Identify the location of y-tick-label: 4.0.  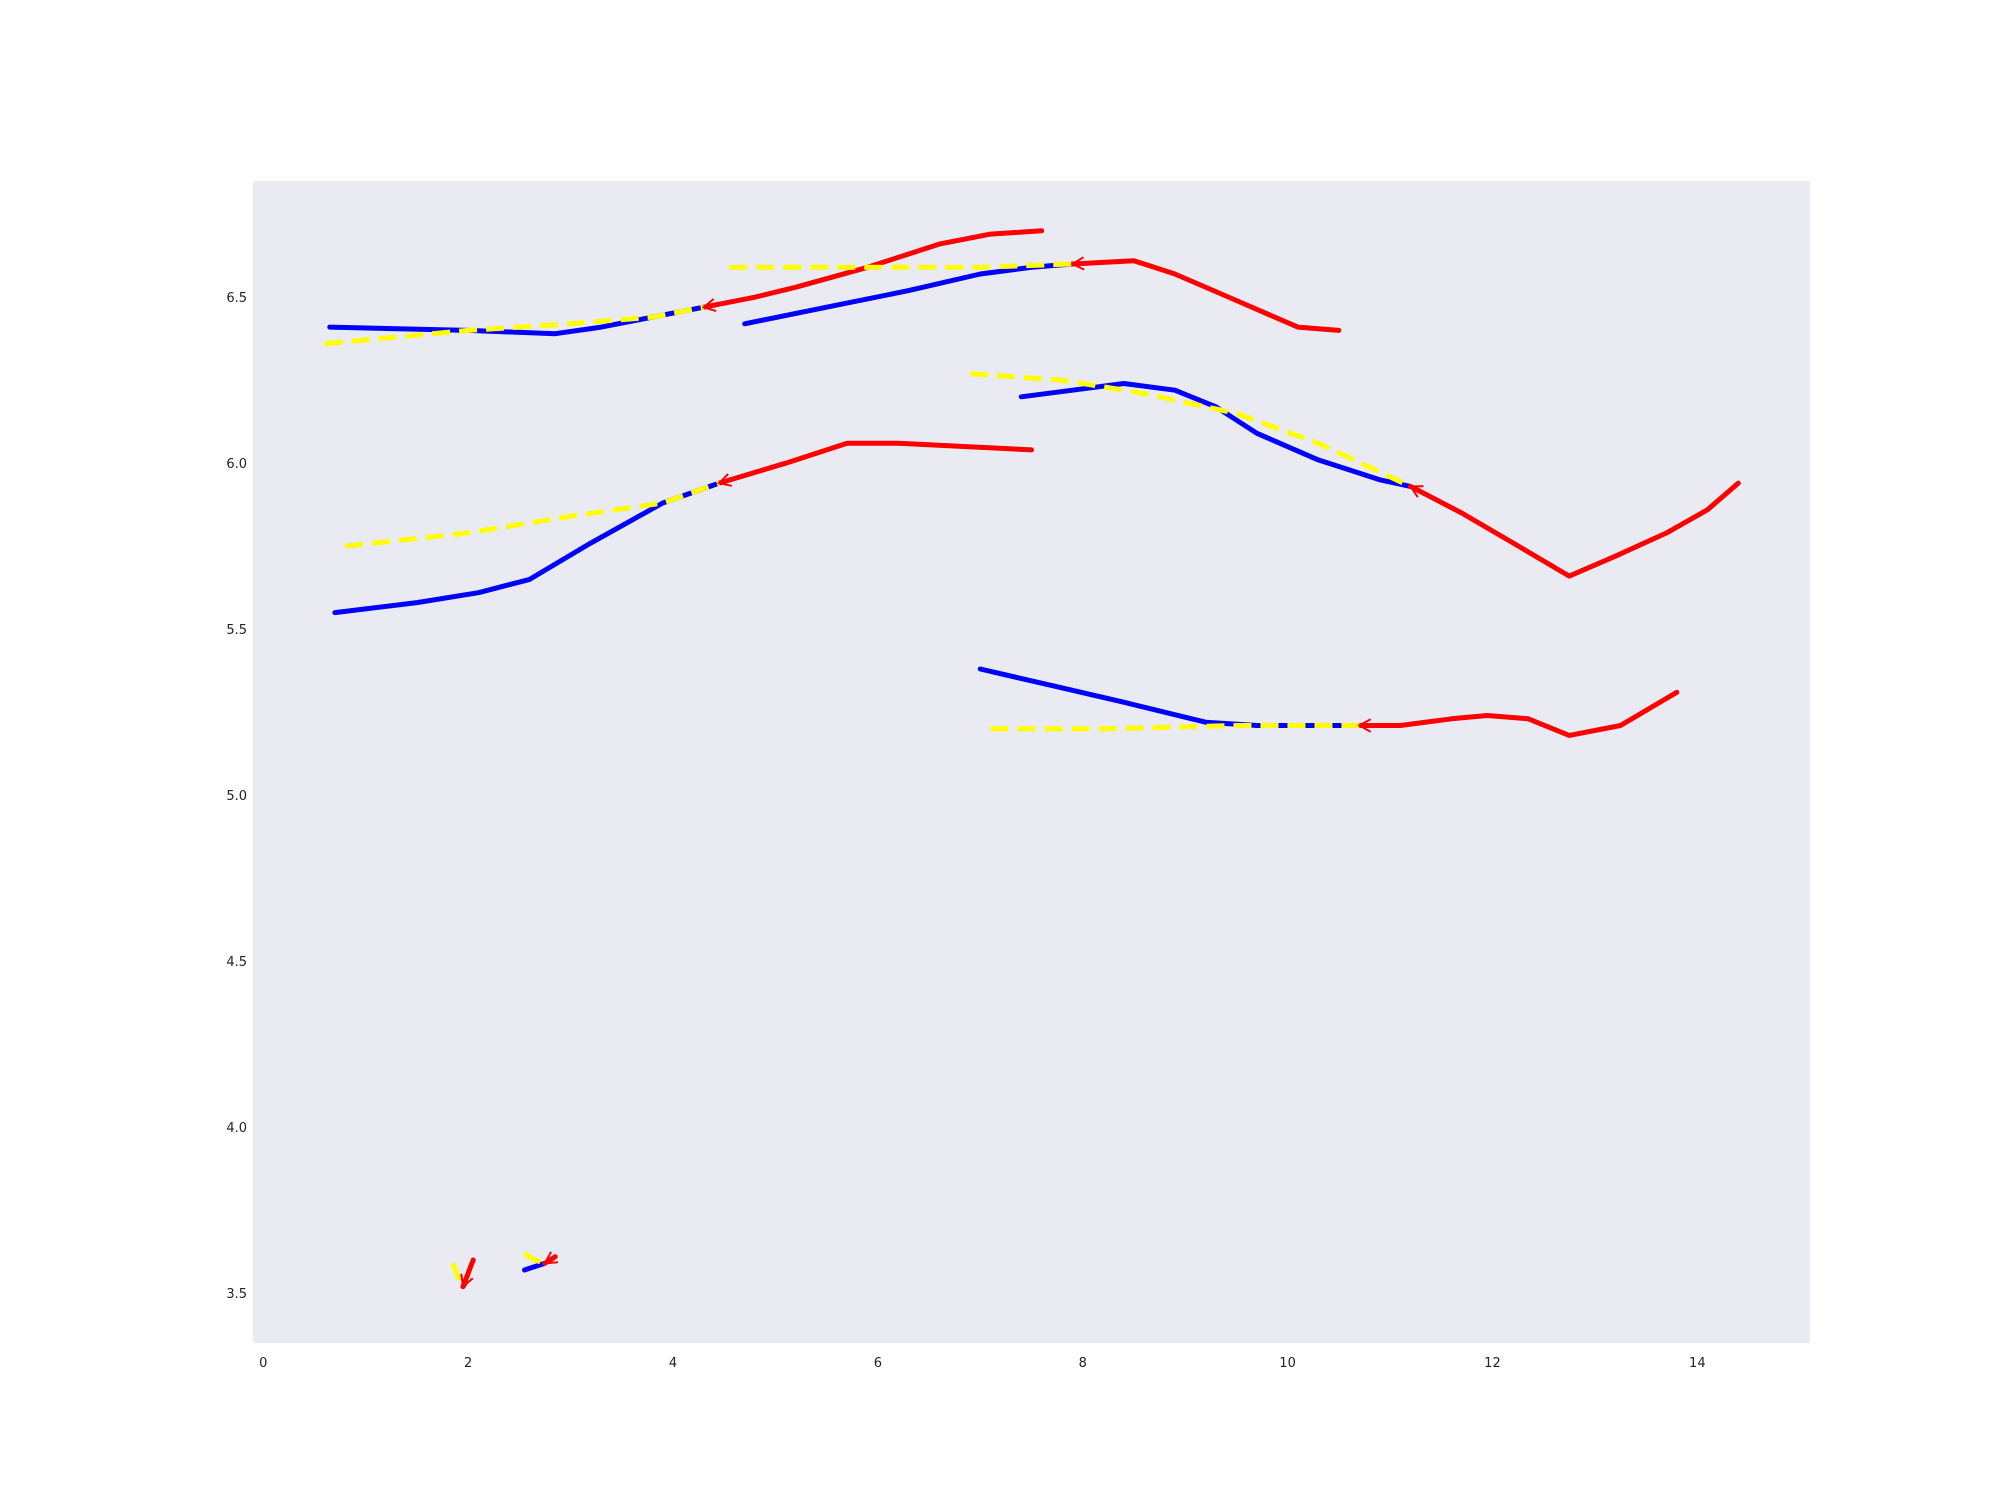
(236, 1128).